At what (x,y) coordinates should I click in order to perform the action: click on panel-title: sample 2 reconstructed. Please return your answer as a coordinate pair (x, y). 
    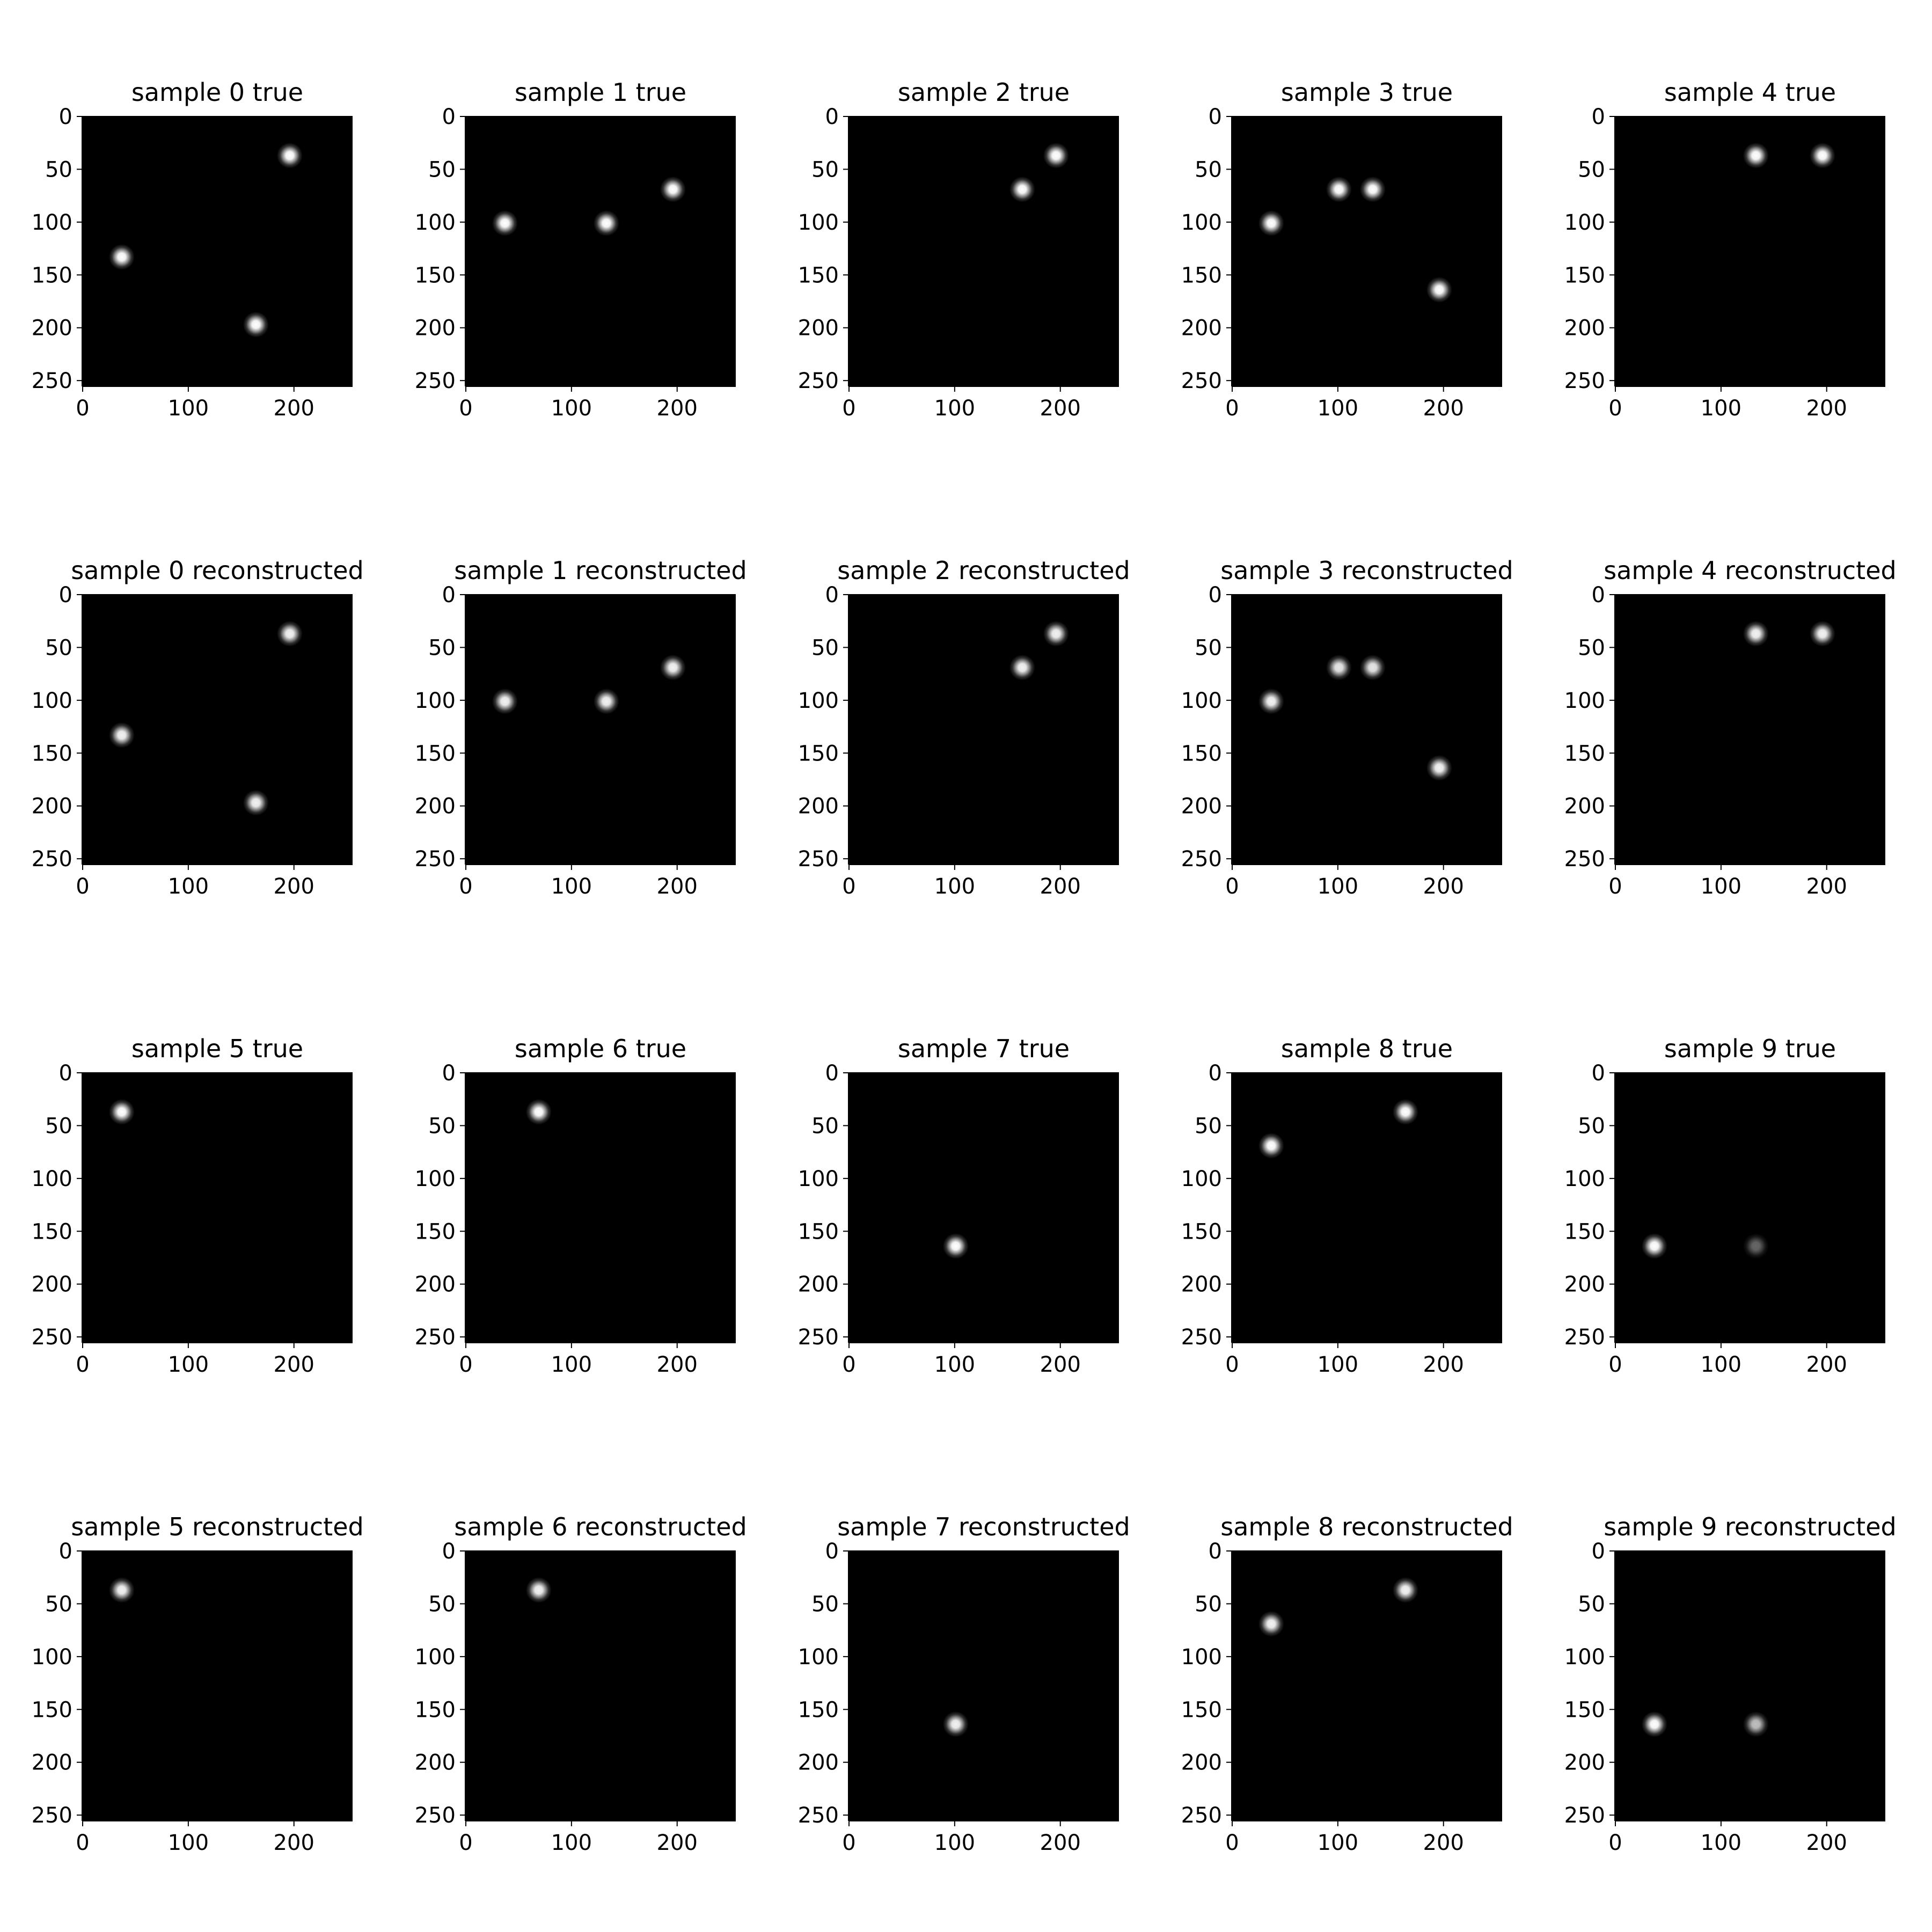
    Looking at the image, I should click on (983, 570).